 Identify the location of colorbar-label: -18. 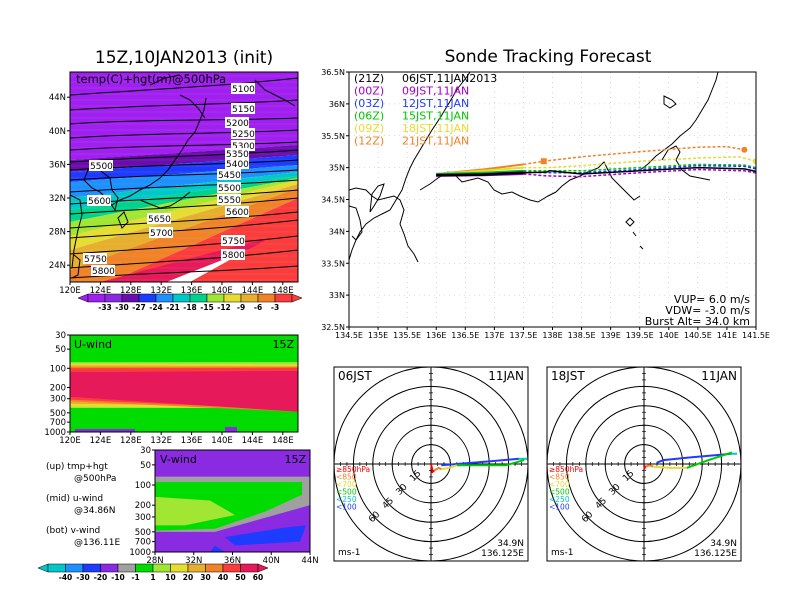
(190, 307).